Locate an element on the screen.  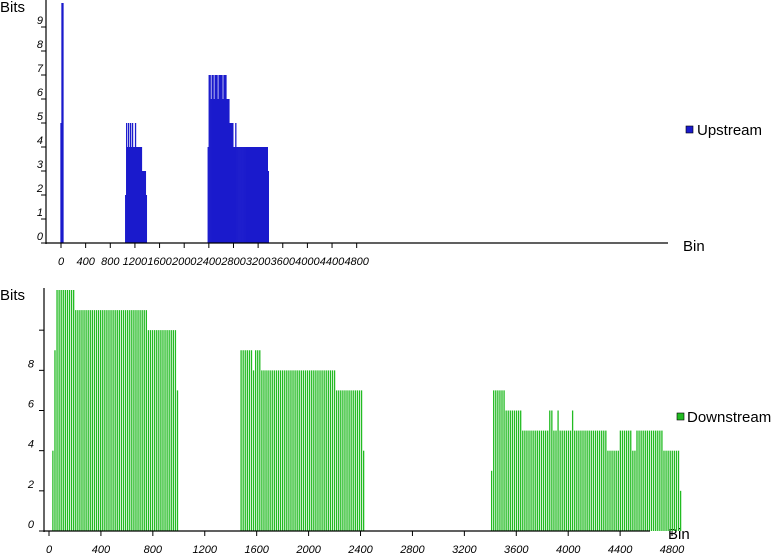
downstream-legend-label: Downstream is located at coordinates (729, 417).